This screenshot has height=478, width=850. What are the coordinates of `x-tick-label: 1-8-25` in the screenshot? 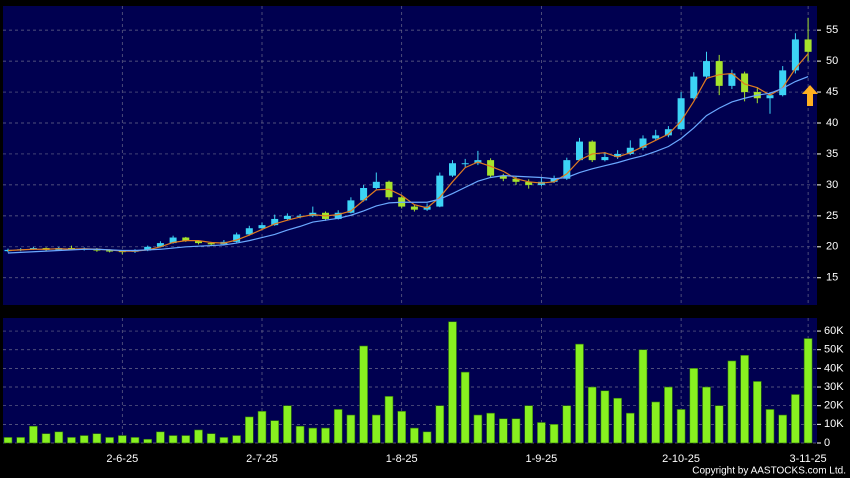 It's located at (402, 459).